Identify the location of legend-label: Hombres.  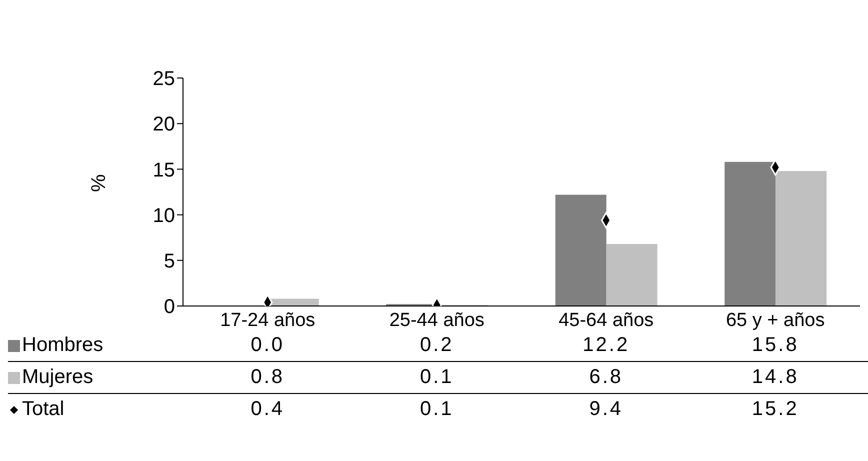
(62, 345).